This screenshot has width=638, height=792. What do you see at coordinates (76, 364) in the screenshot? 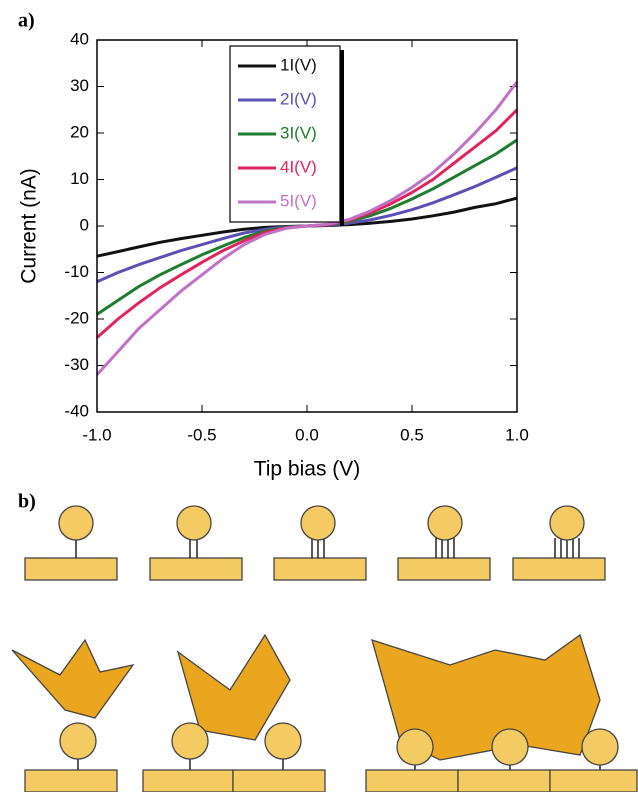
I see `y-tick-label: -30` at bounding box center [76, 364].